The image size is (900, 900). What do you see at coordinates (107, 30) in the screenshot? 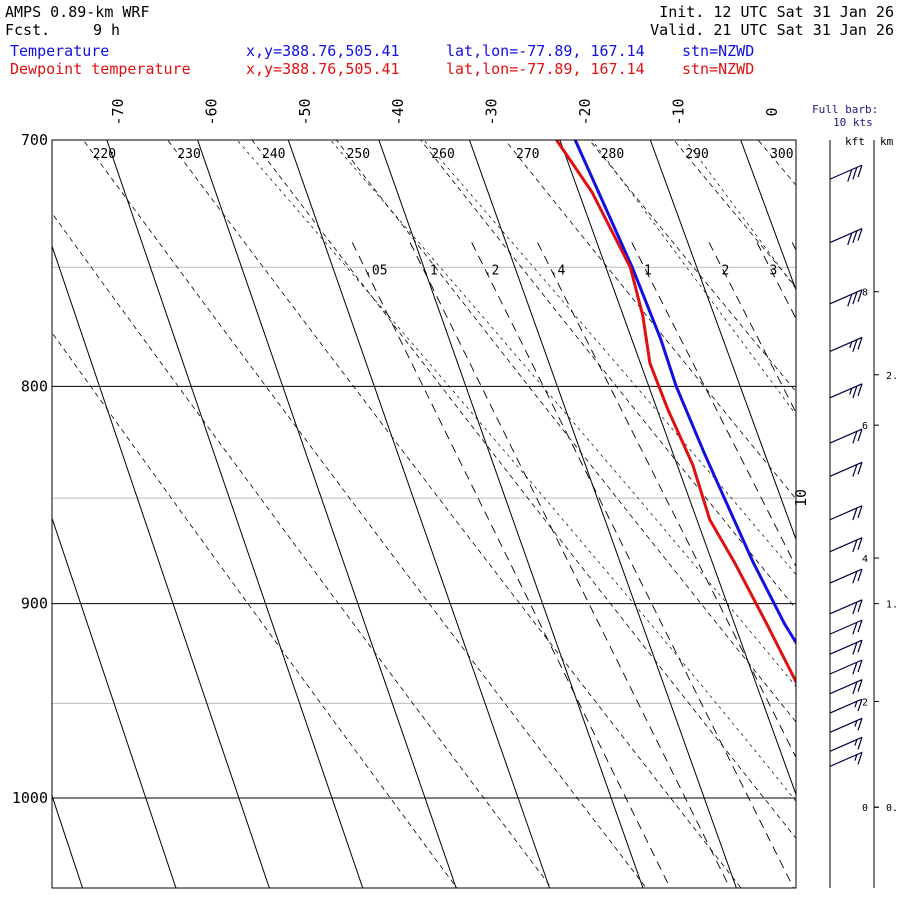
I see `forecast-hour: 9 h` at bounding box center [107, 30].